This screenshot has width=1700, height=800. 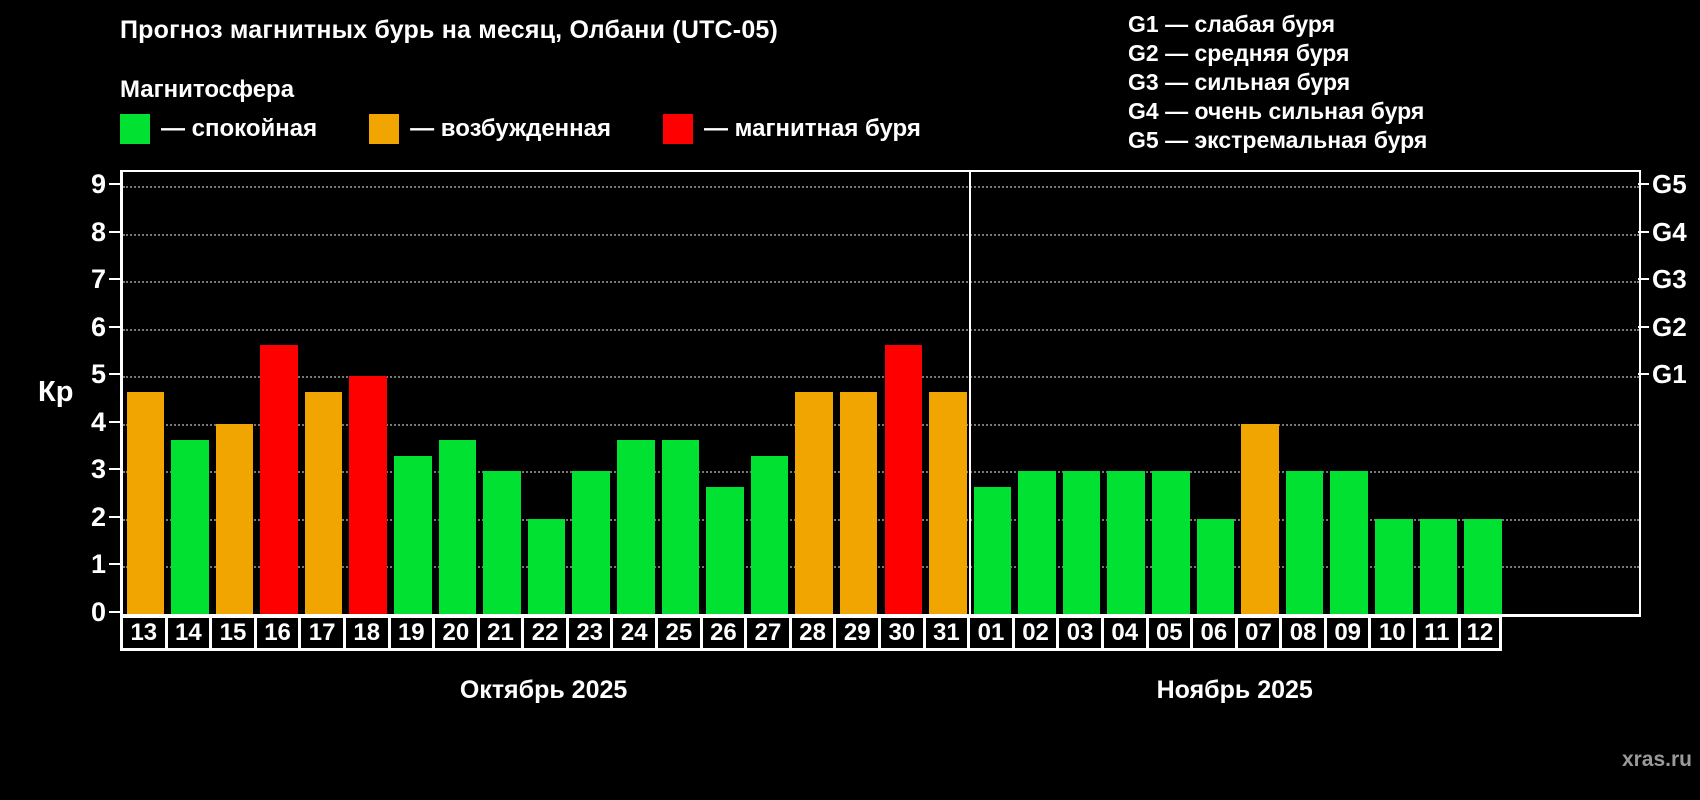 I want to click on day-cell-22: 22, so click(x=543, y=633).